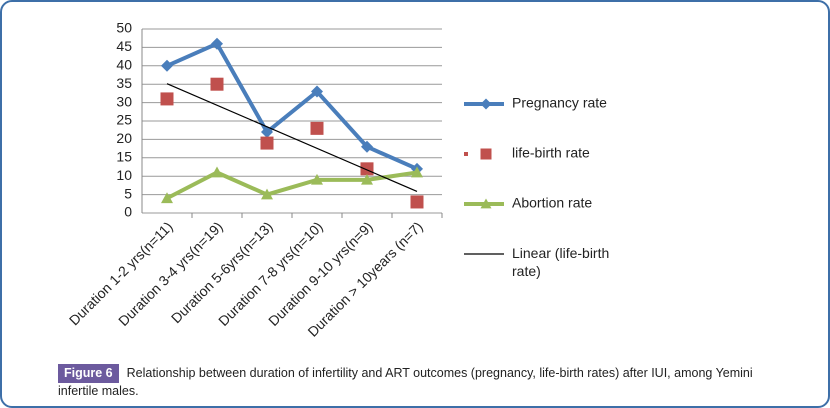  I want to click on y-tick-label: 50, so click(124, 28).